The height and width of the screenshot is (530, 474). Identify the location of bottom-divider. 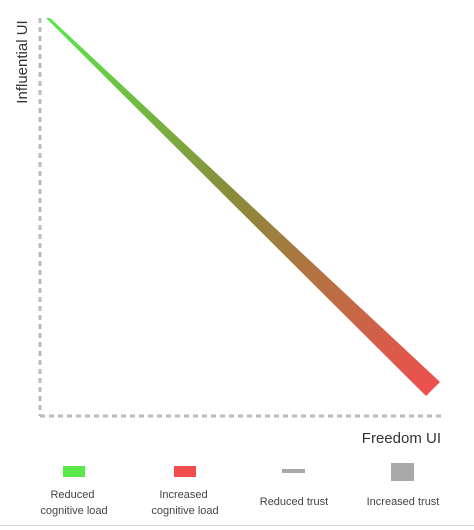
(237, 525).